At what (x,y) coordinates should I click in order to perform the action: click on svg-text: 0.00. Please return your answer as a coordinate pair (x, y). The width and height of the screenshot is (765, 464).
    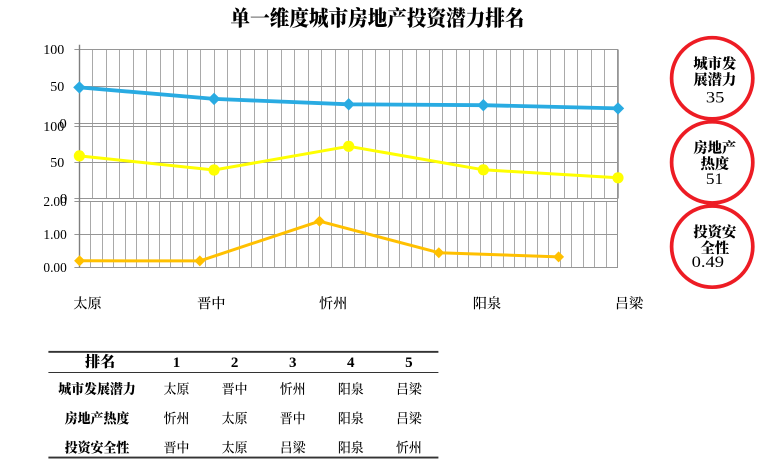
    Looking at the image, I should click on (55, 267).